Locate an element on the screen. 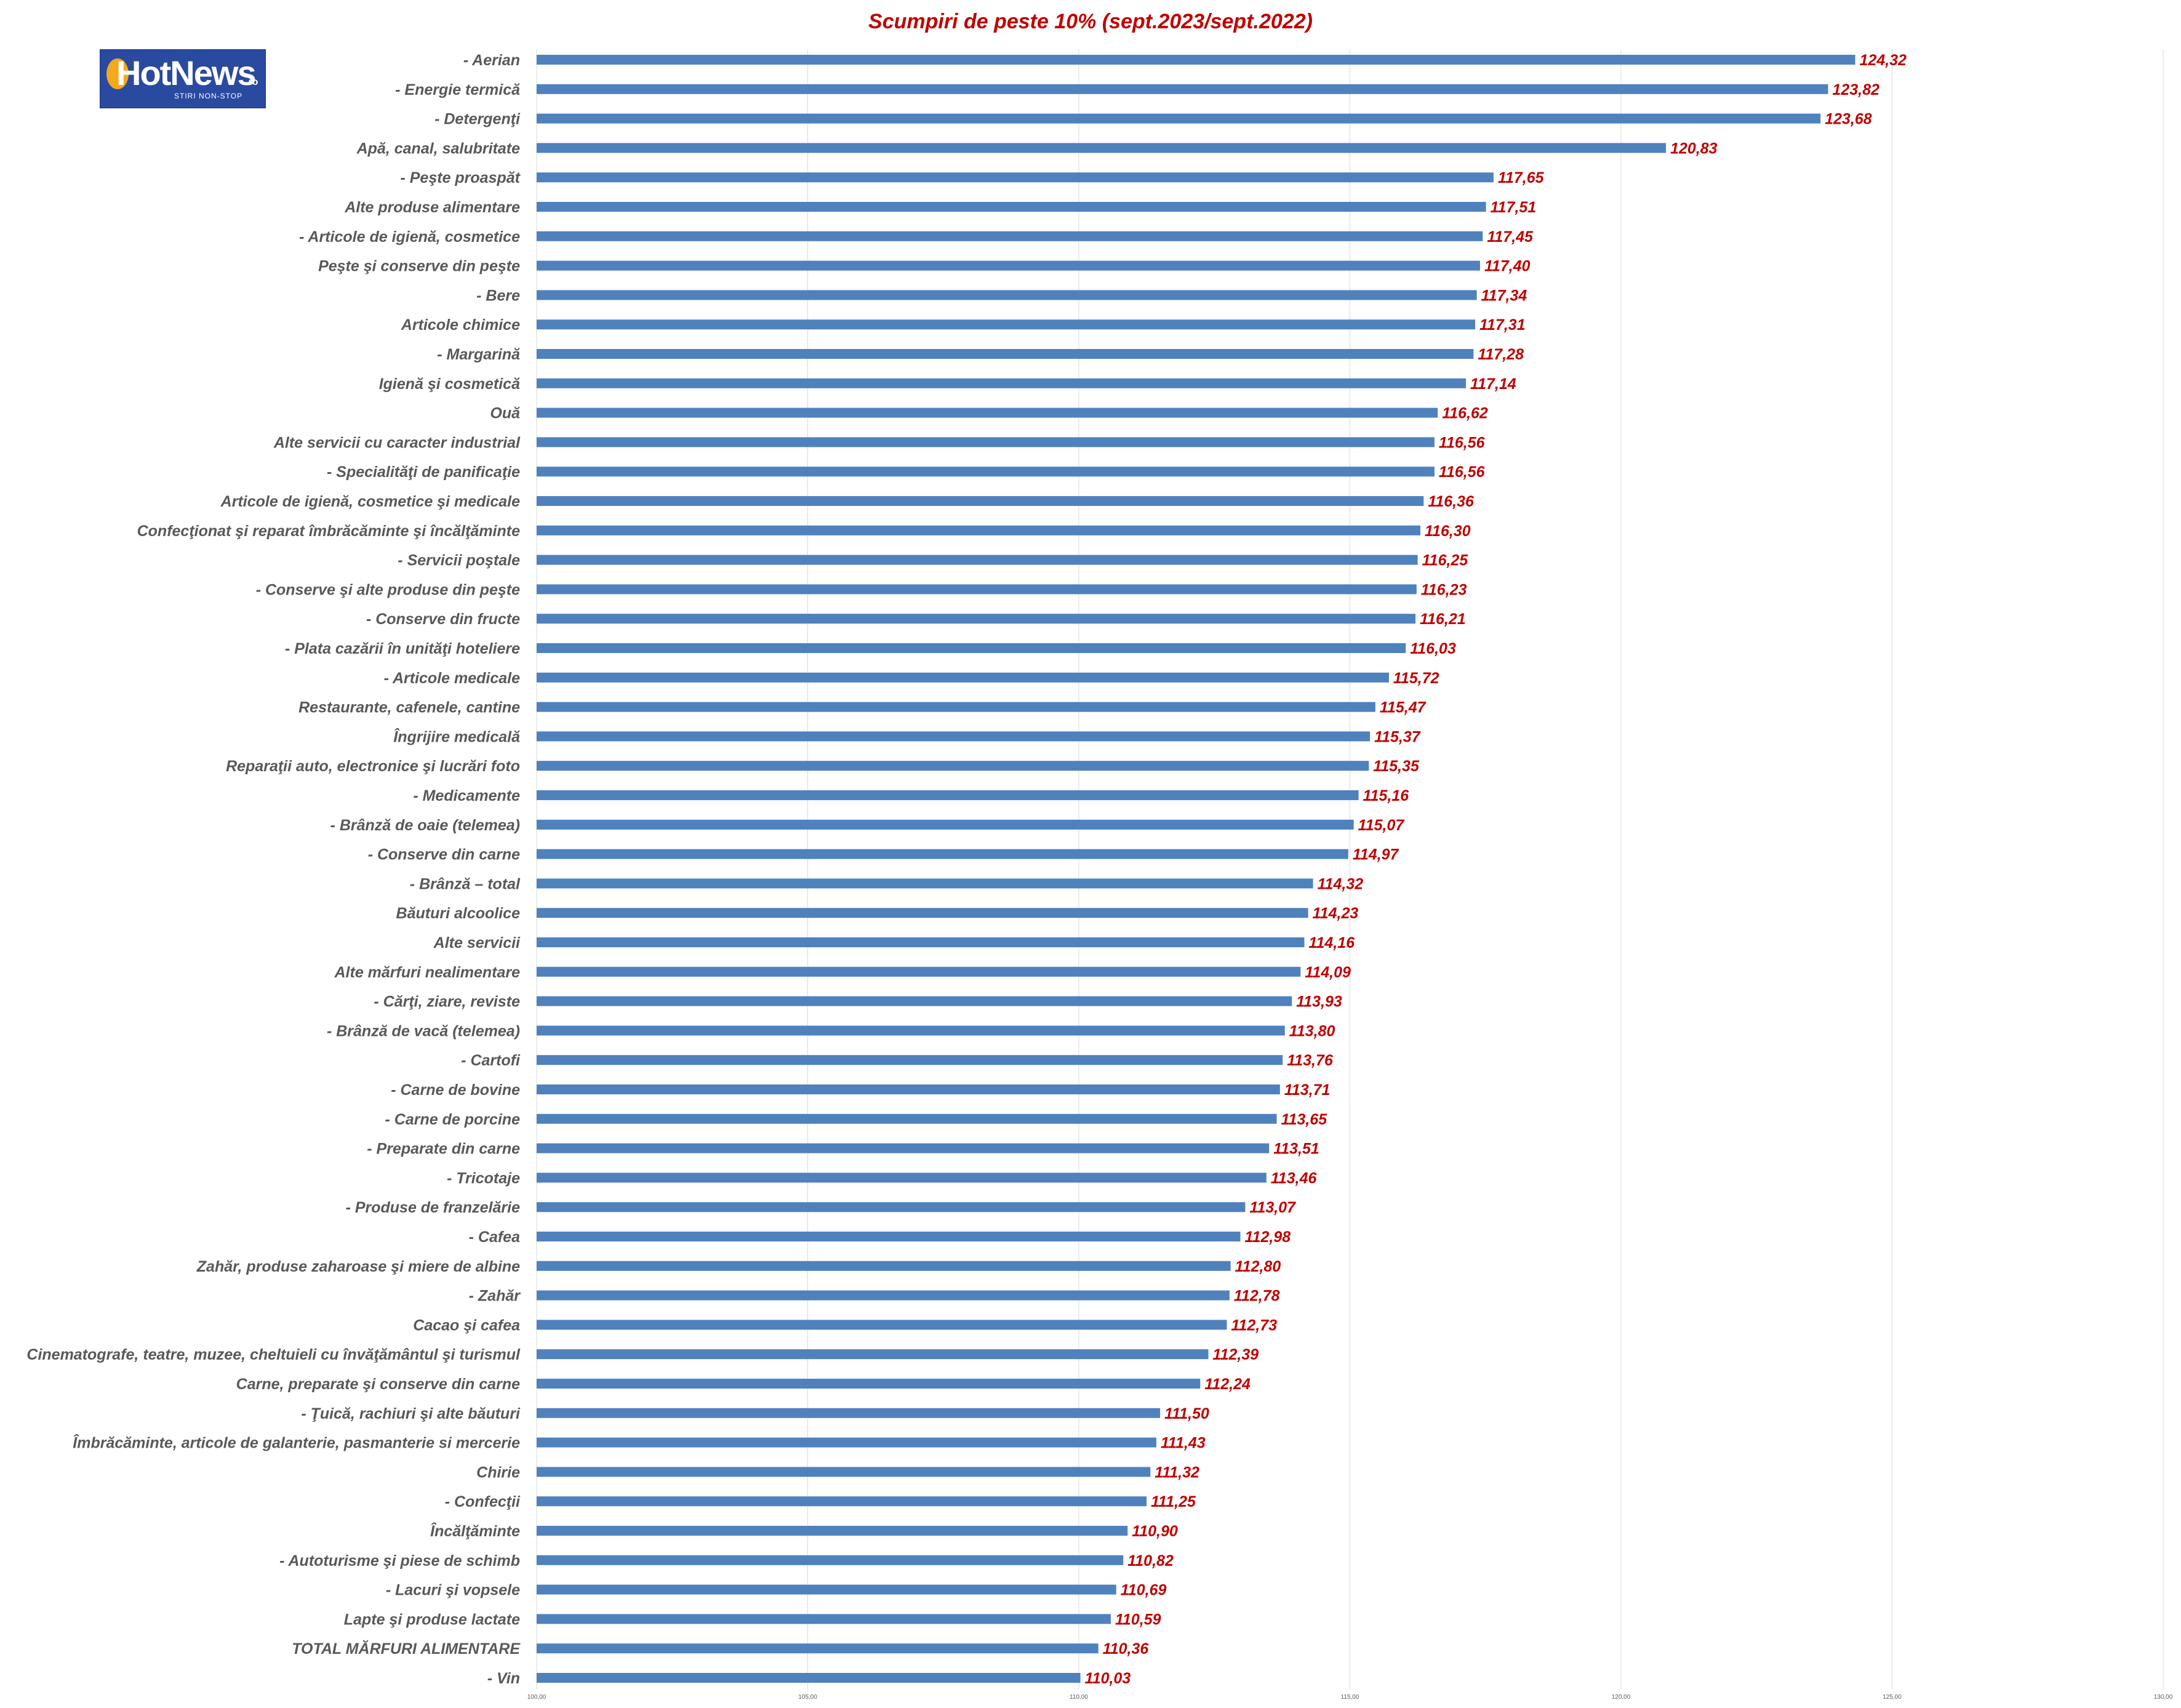  category-label: - Specialităţi de panificaţie is located at coordinates (423, 472).